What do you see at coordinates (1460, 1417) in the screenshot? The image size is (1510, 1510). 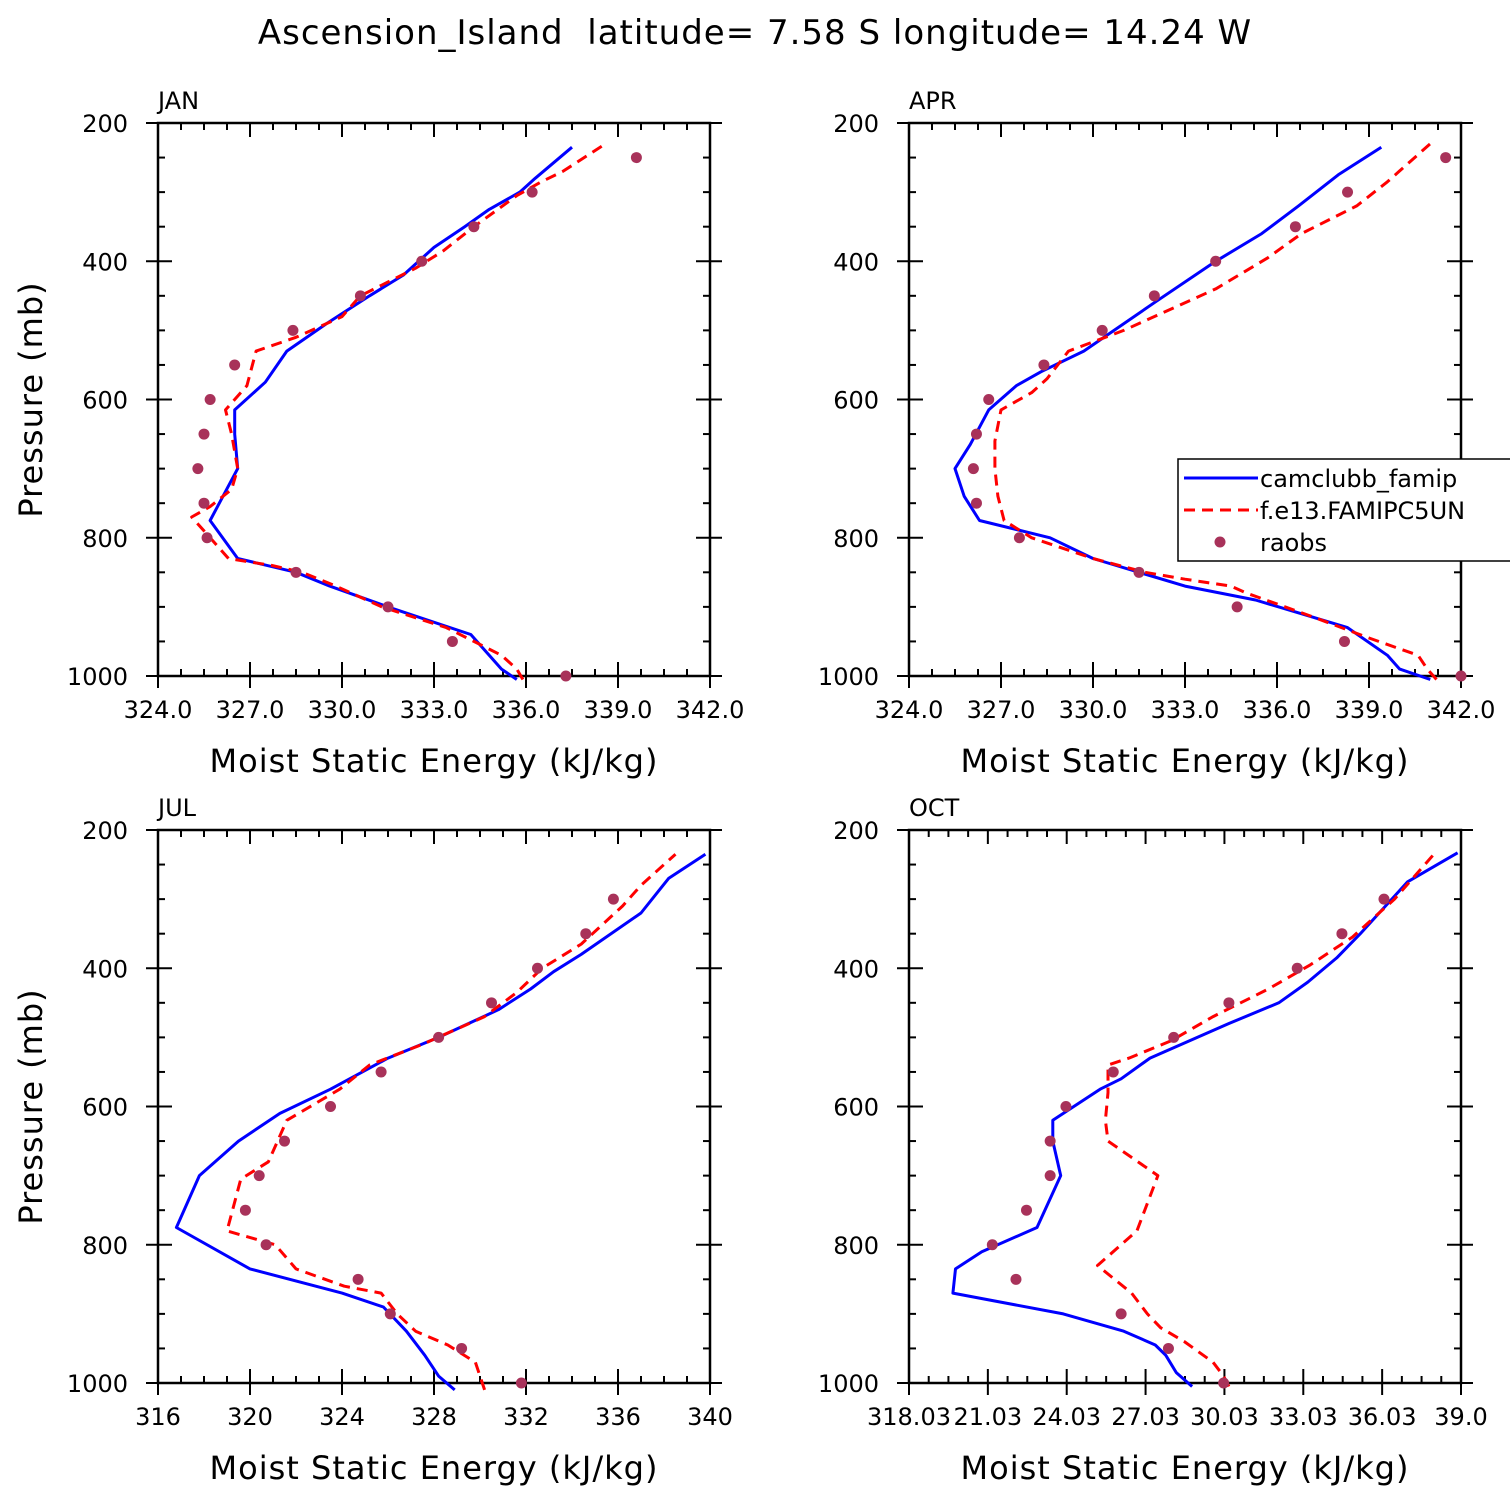 I see `x-tick-label: 39.0` at bounding box center [1460, 1417].